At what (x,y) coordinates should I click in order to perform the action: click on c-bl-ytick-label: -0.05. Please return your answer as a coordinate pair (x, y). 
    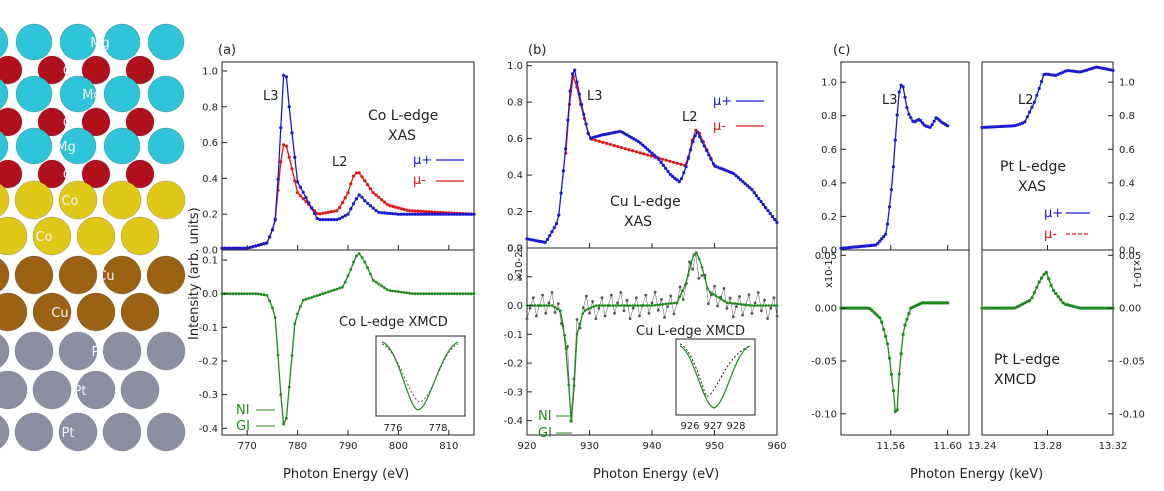
    Looking at the image, I should click on (824, 362).